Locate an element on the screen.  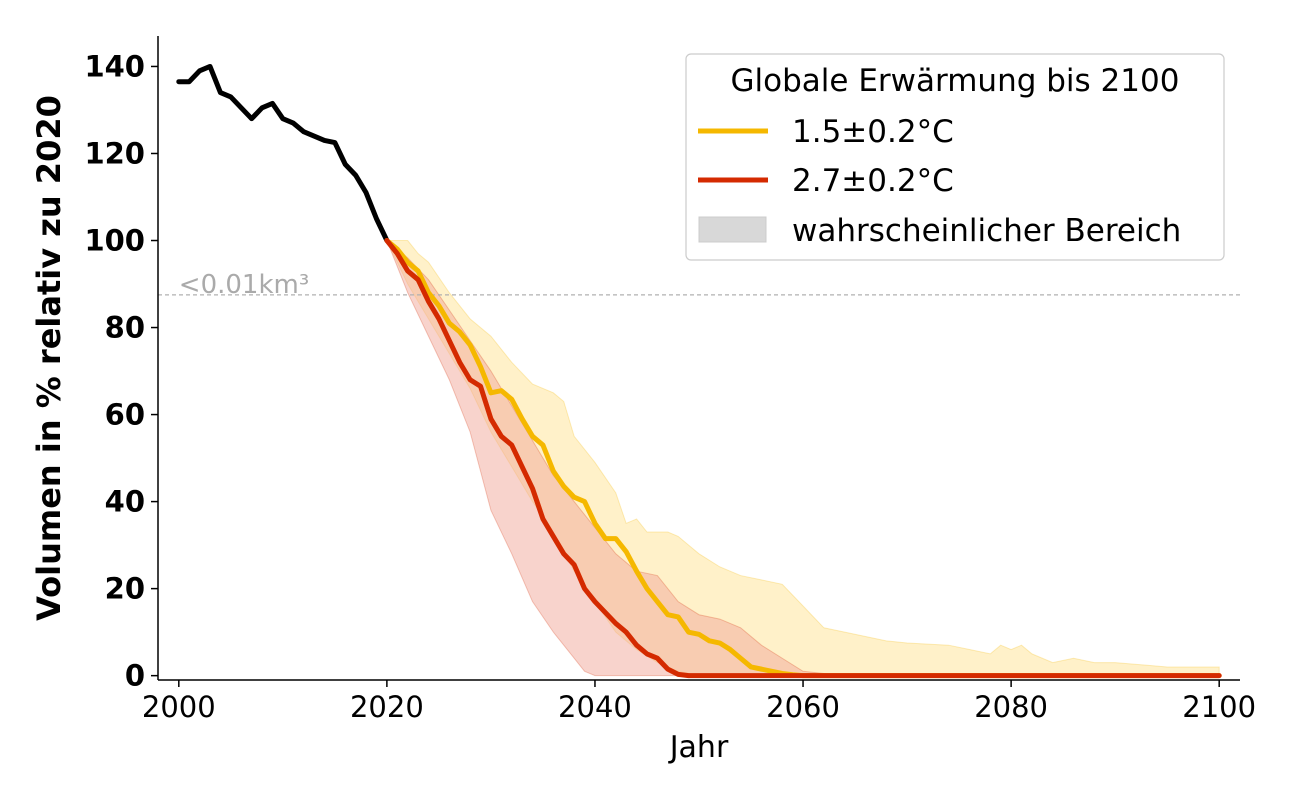
x-tick-label: 2080 is located at coordinates (1011, 707).